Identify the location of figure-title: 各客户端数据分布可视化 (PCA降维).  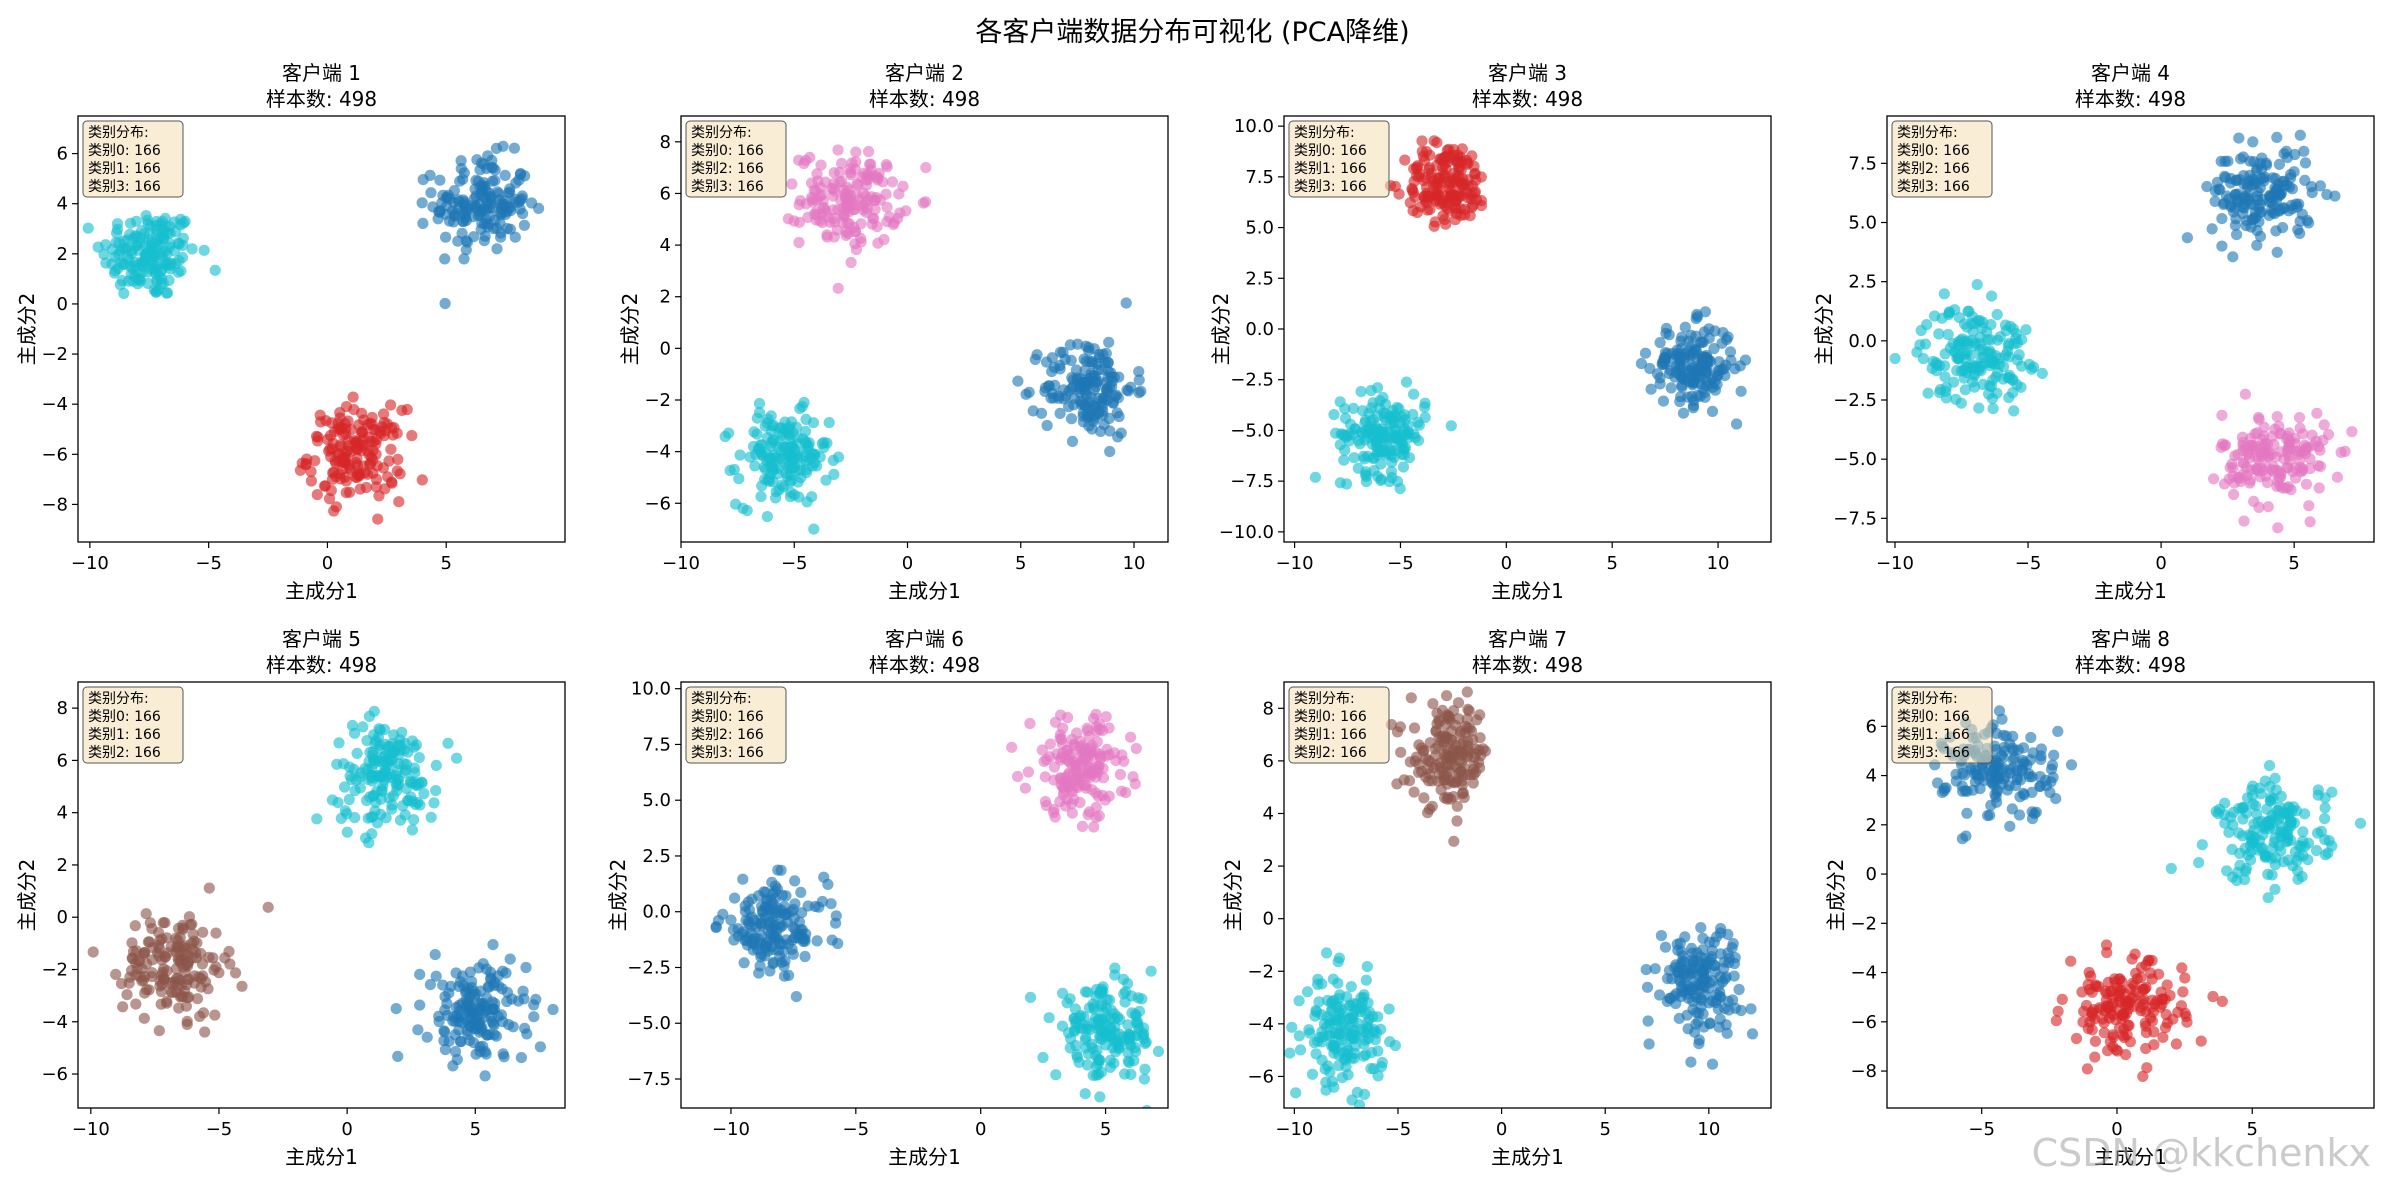
(1192, 32).